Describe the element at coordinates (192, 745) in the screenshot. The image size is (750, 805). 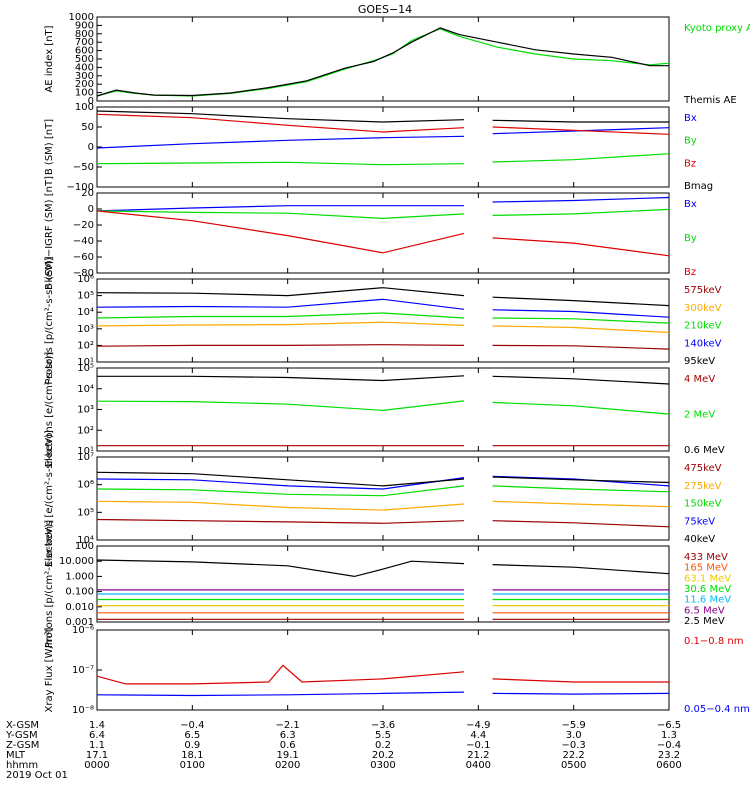
I see `x-tick-label-z_gsm-1: 0.9` at that location.